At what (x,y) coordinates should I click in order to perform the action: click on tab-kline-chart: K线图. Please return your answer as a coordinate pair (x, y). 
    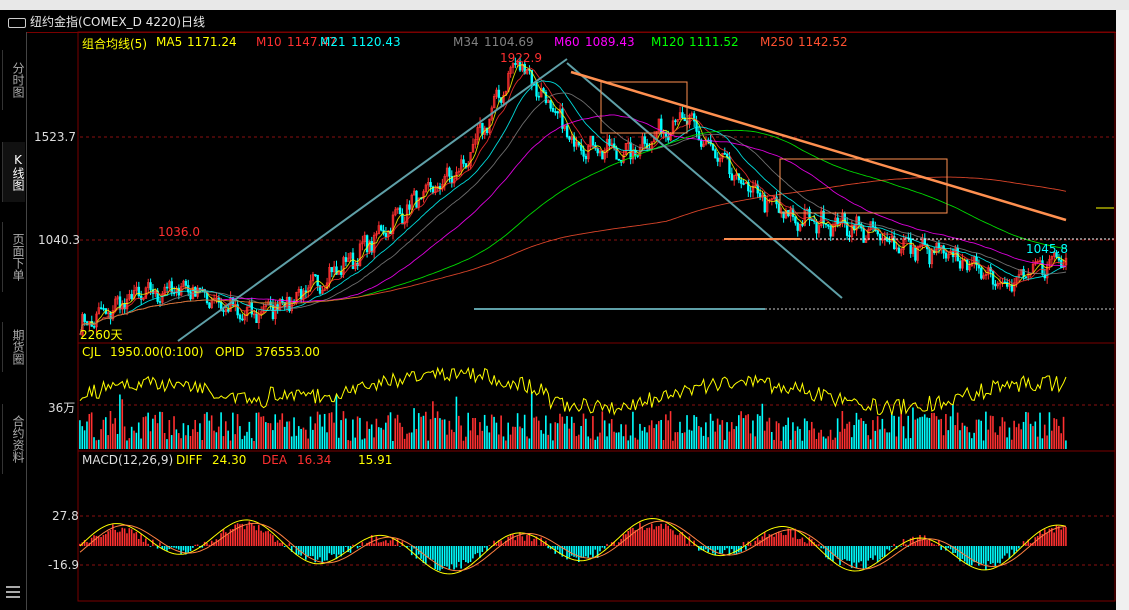
    Looking at the image, I should click on (13, 172).